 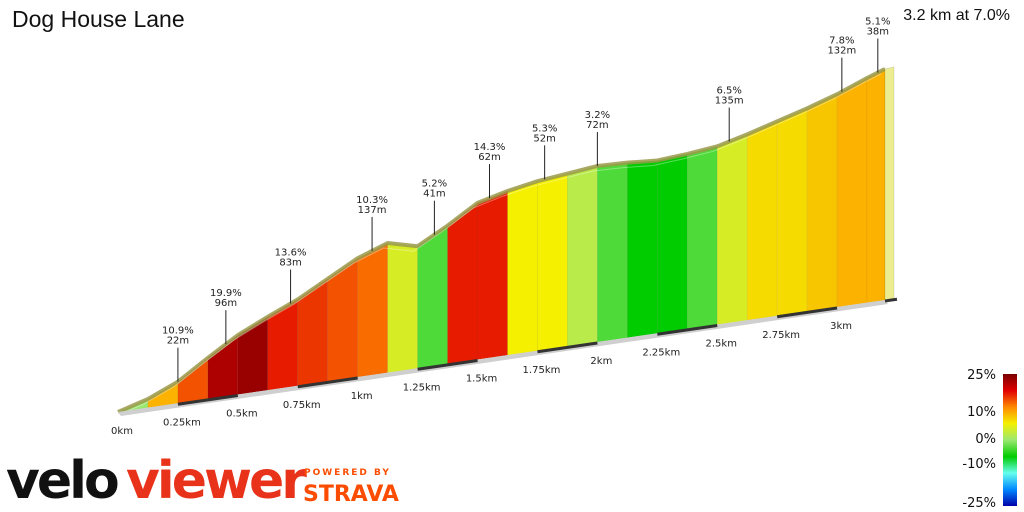 What do you see at coordinates (721, 344) in the screenshot?
I see `x-tick-label: 2.5km` at bounding box center [721, 344].